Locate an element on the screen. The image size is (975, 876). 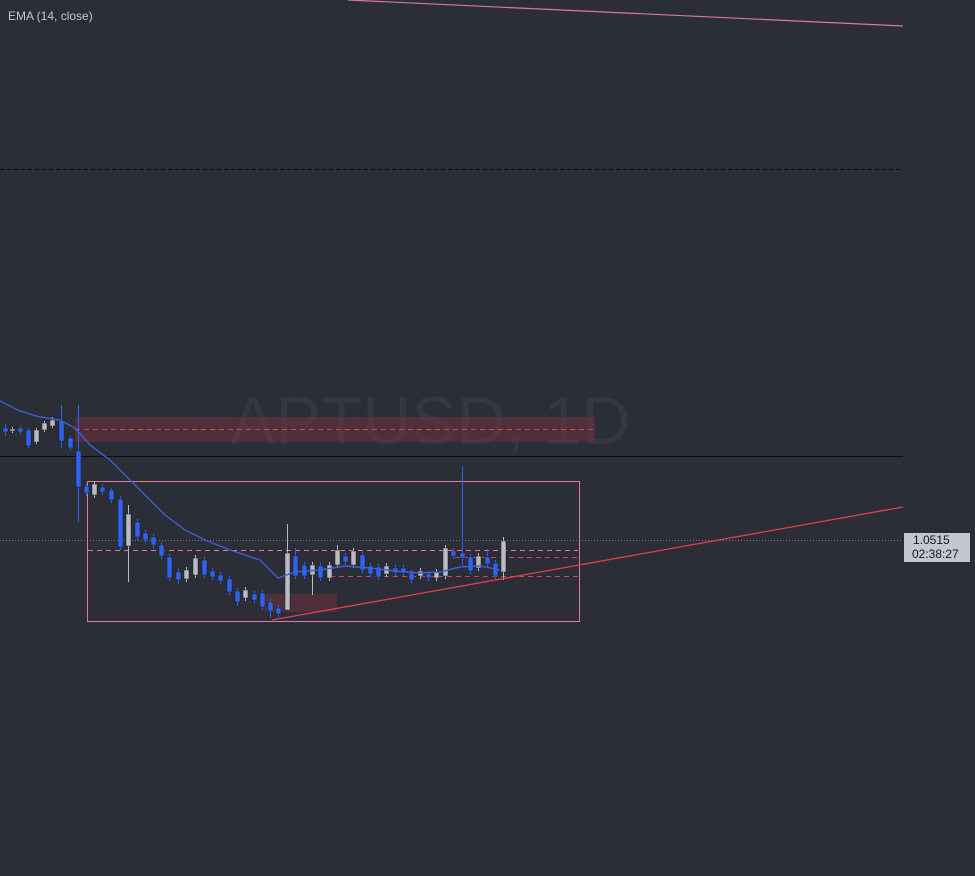
price-label-bg is located at coordinates (937, 547).